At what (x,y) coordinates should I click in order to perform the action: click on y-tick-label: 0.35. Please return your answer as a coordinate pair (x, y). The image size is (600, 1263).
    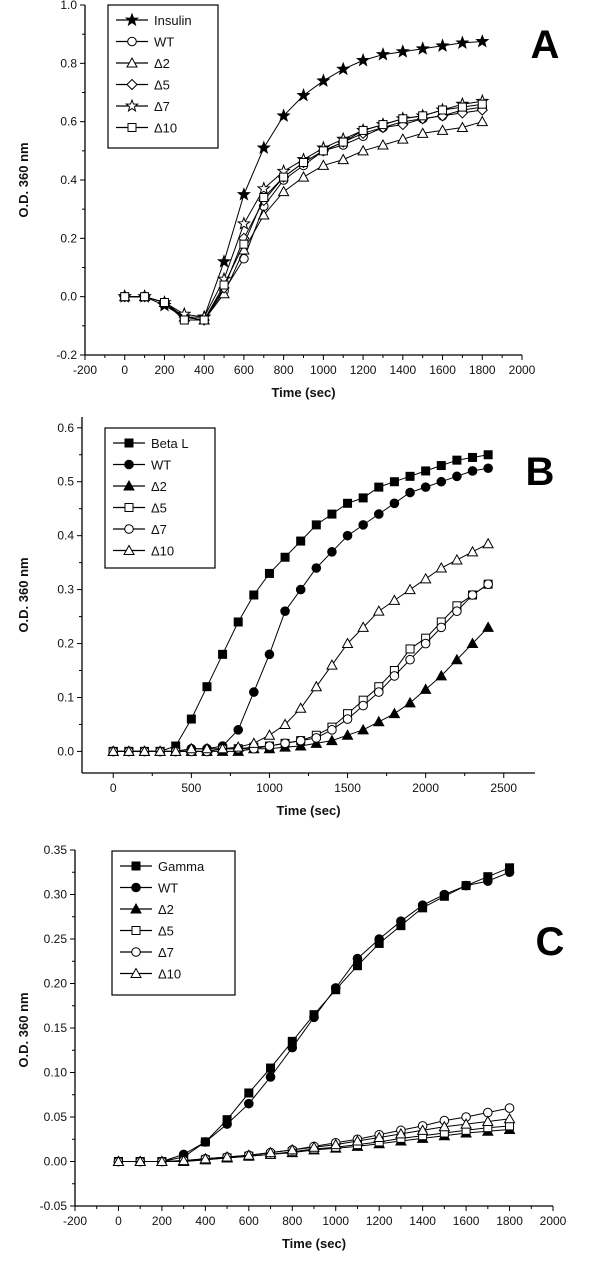
    Looking at the image, I should click on (56, 850).